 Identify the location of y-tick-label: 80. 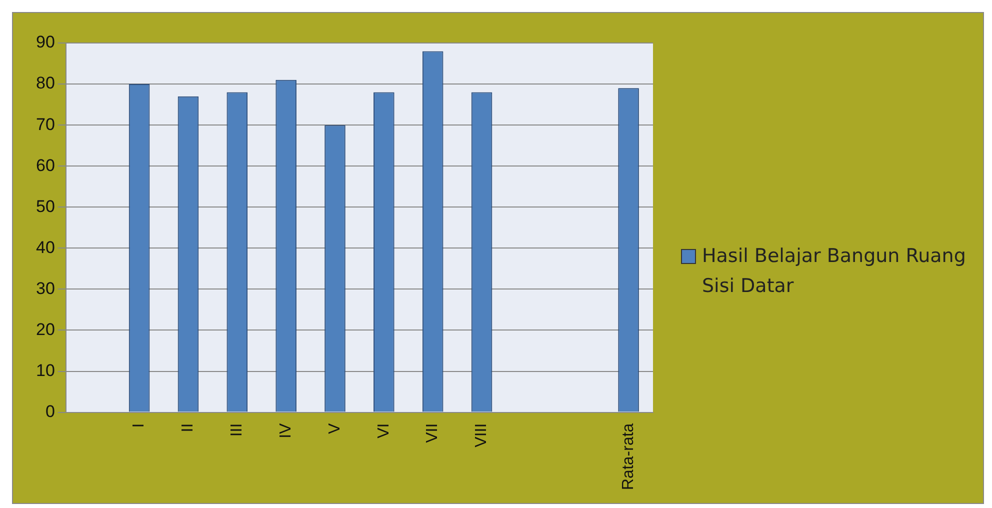
(45, 83).